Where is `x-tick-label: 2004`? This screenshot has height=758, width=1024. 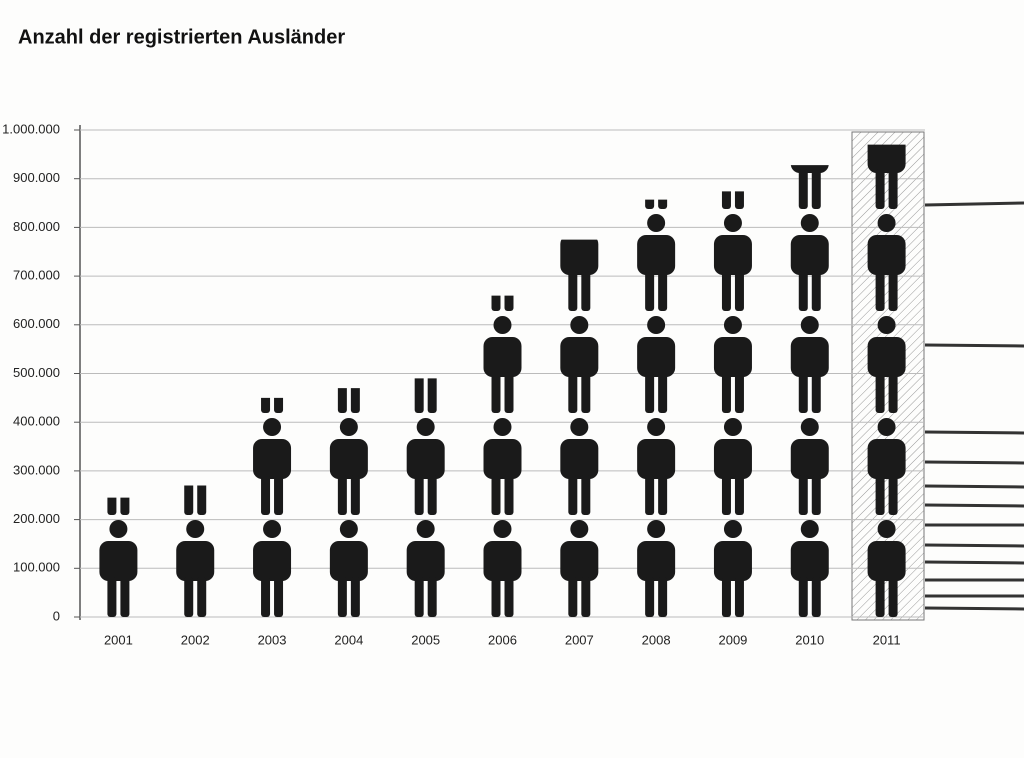 x-tick-label: 2004 is located at coordinates (348, 639).